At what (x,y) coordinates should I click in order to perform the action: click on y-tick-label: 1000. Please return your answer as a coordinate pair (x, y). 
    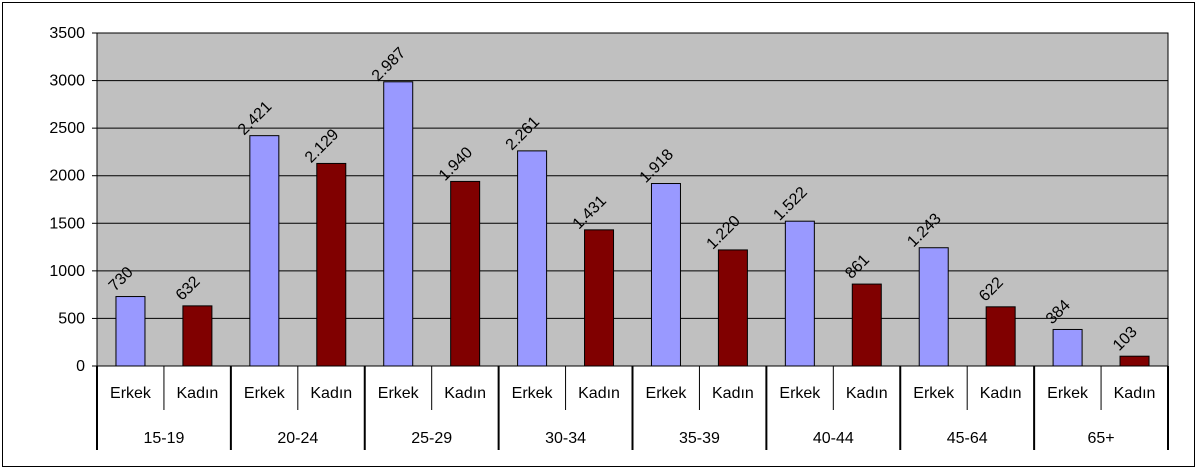
    Looking at the image, I should click on (67, 271).